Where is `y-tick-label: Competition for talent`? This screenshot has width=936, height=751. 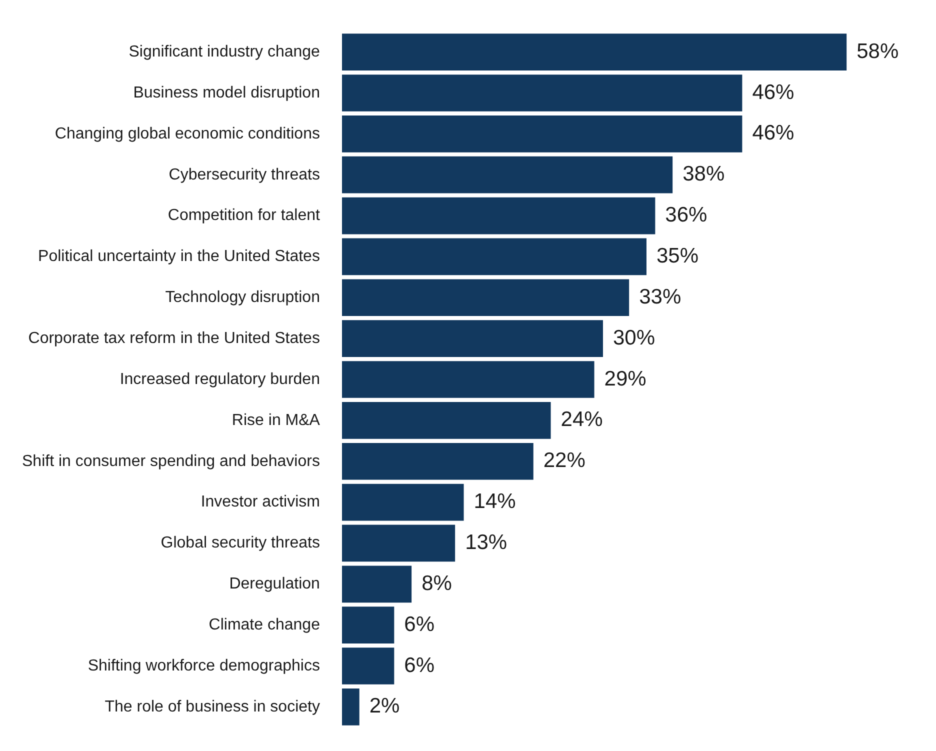 y-tick-label: Competition for talent is located at coordinates (244, 215).